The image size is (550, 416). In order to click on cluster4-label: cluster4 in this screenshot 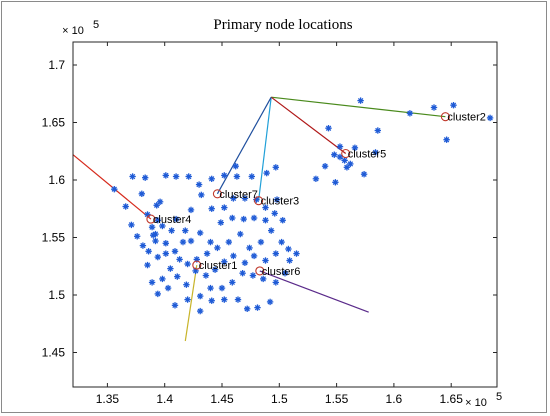, I will do `click(172, 220)`.